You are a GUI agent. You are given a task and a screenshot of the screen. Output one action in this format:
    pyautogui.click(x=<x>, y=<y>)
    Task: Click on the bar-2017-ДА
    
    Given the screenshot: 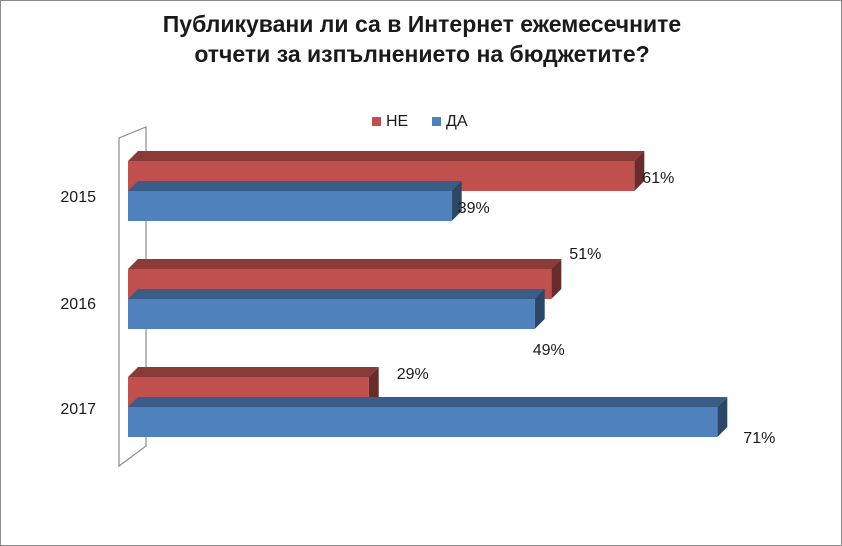 What is the action you would take?
    pyautogui.click(x=428, y=417)
    